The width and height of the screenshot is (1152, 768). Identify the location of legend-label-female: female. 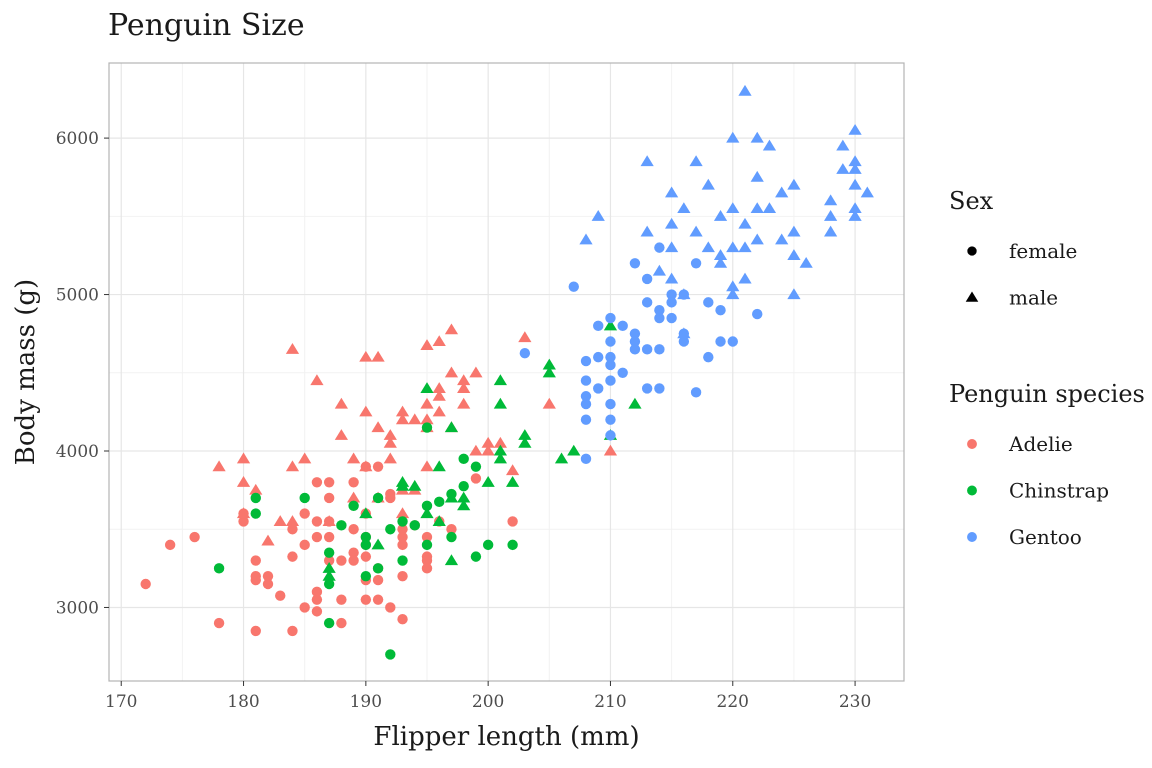
(1043, 251).